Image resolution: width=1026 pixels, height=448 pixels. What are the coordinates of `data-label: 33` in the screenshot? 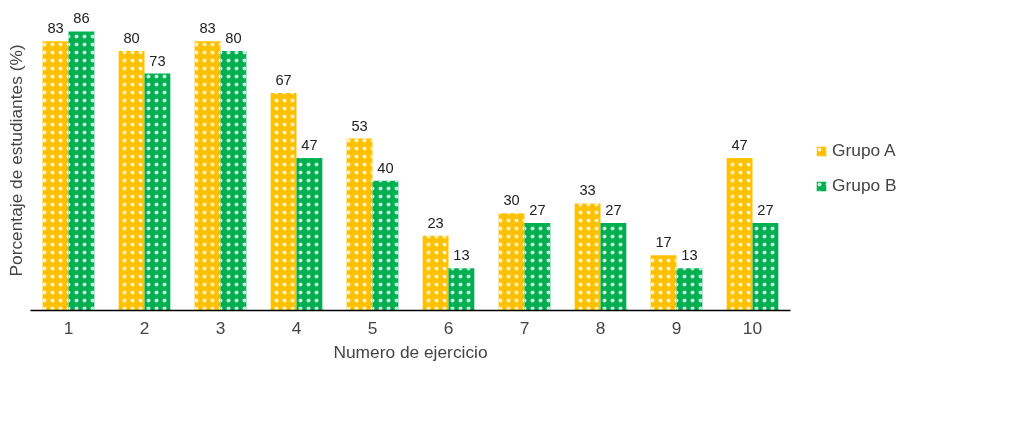 It's located at (587, 190).